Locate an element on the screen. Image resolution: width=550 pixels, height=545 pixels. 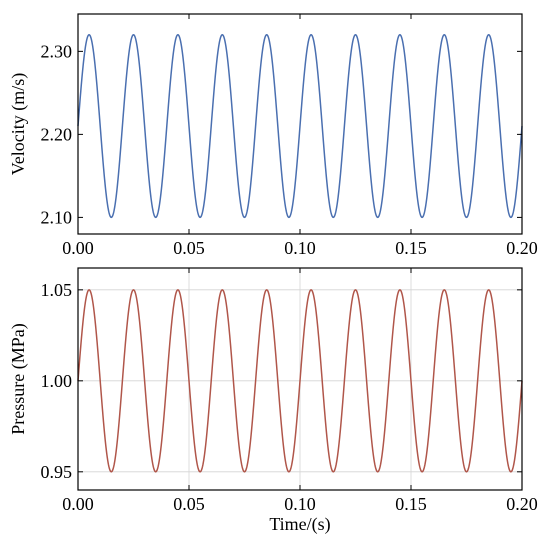
pressure-y-tick-label: 0.95 is located at coordinates (57, 472).